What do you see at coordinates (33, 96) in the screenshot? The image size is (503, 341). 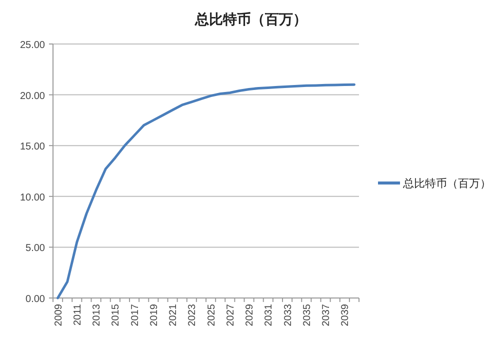 I see `y-tick-label: 20.00` at bounding box center [33, 96].